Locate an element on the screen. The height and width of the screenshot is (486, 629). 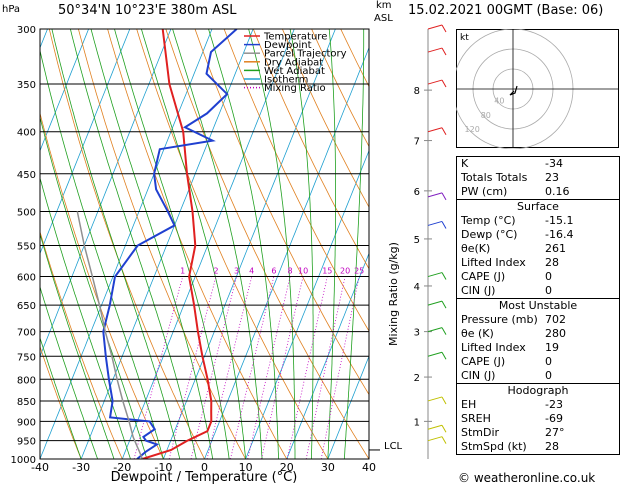
legend-label: Isotherm is located at coordinates (286, 80).